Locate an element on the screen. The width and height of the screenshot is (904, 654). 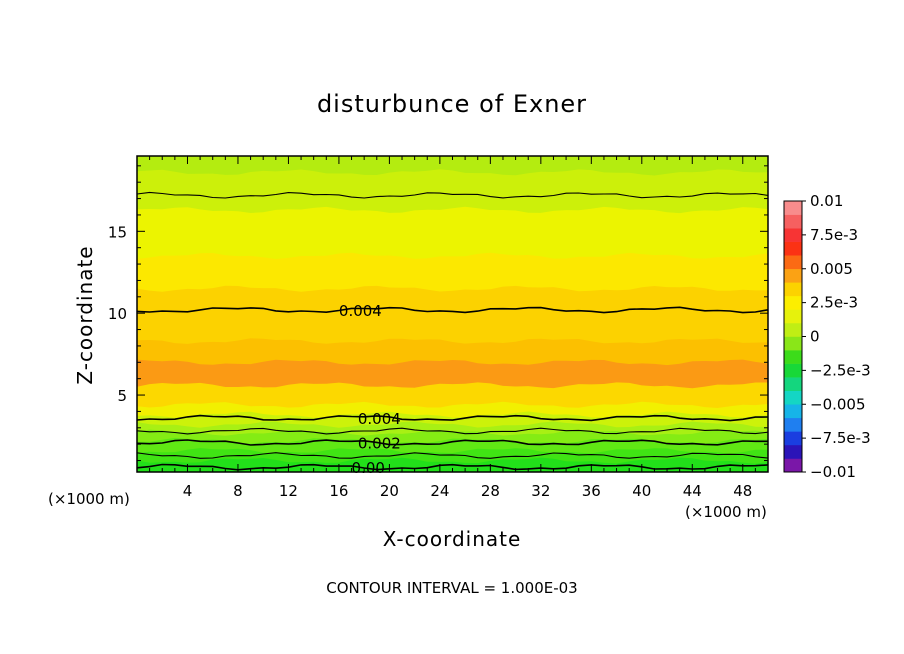
colorbar-label: 0.005 is located at coordinates (831, 269).